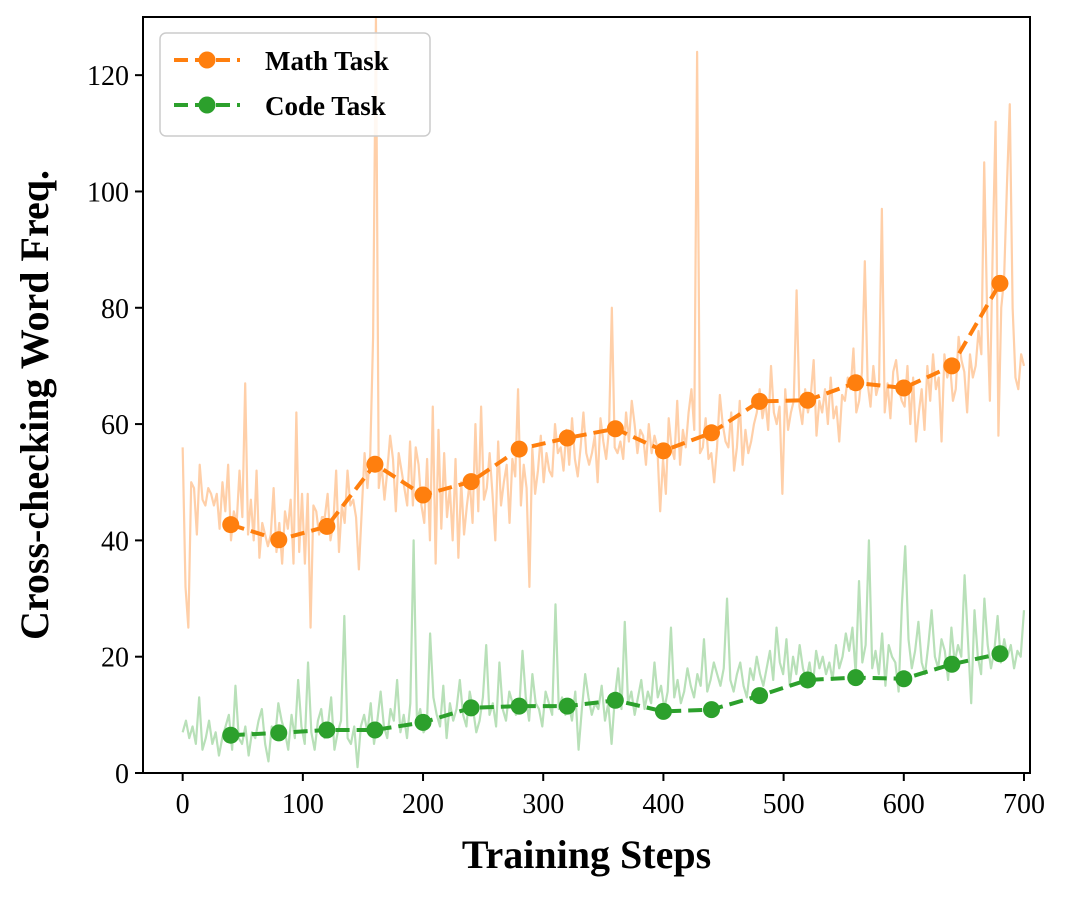 This screenshot has height=899, width=1080. I want to click on y-tick-label: 20, so click(115, 658).